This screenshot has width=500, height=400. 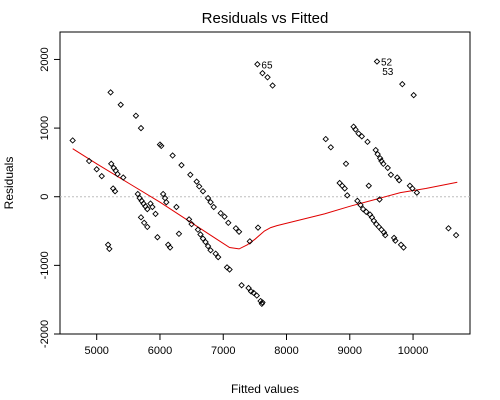 I want to click on y-tick-label: -2000, so click(x=45, y=334).